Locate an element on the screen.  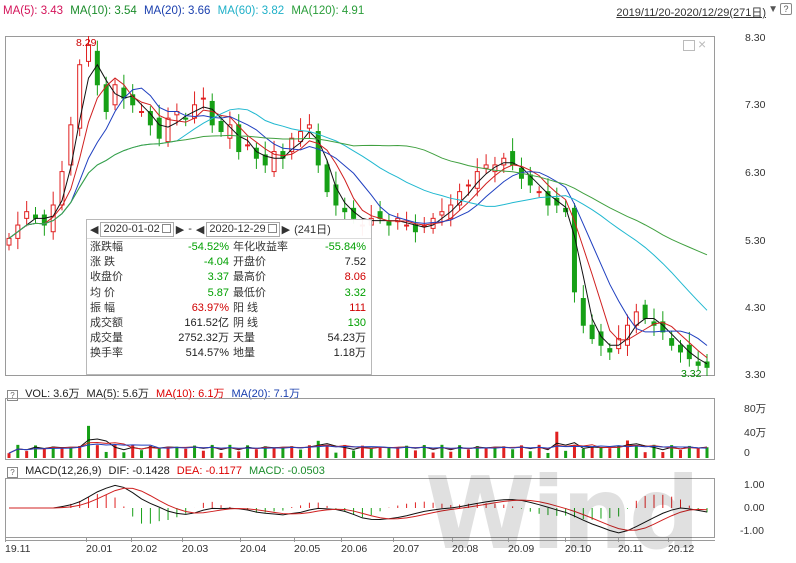
maximize-icon is located at coordinates (689, 45).